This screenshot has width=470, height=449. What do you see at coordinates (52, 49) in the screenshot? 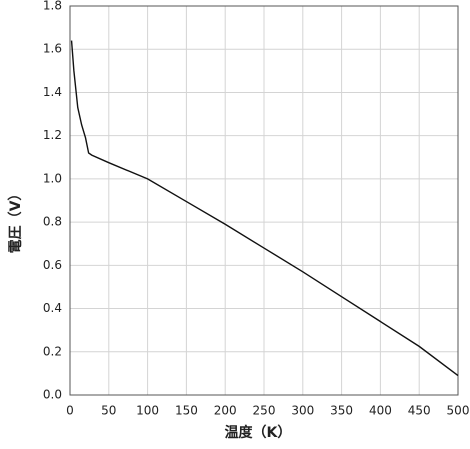
I see `y-tick-label: 1.6` at bounding box center [52, 49].